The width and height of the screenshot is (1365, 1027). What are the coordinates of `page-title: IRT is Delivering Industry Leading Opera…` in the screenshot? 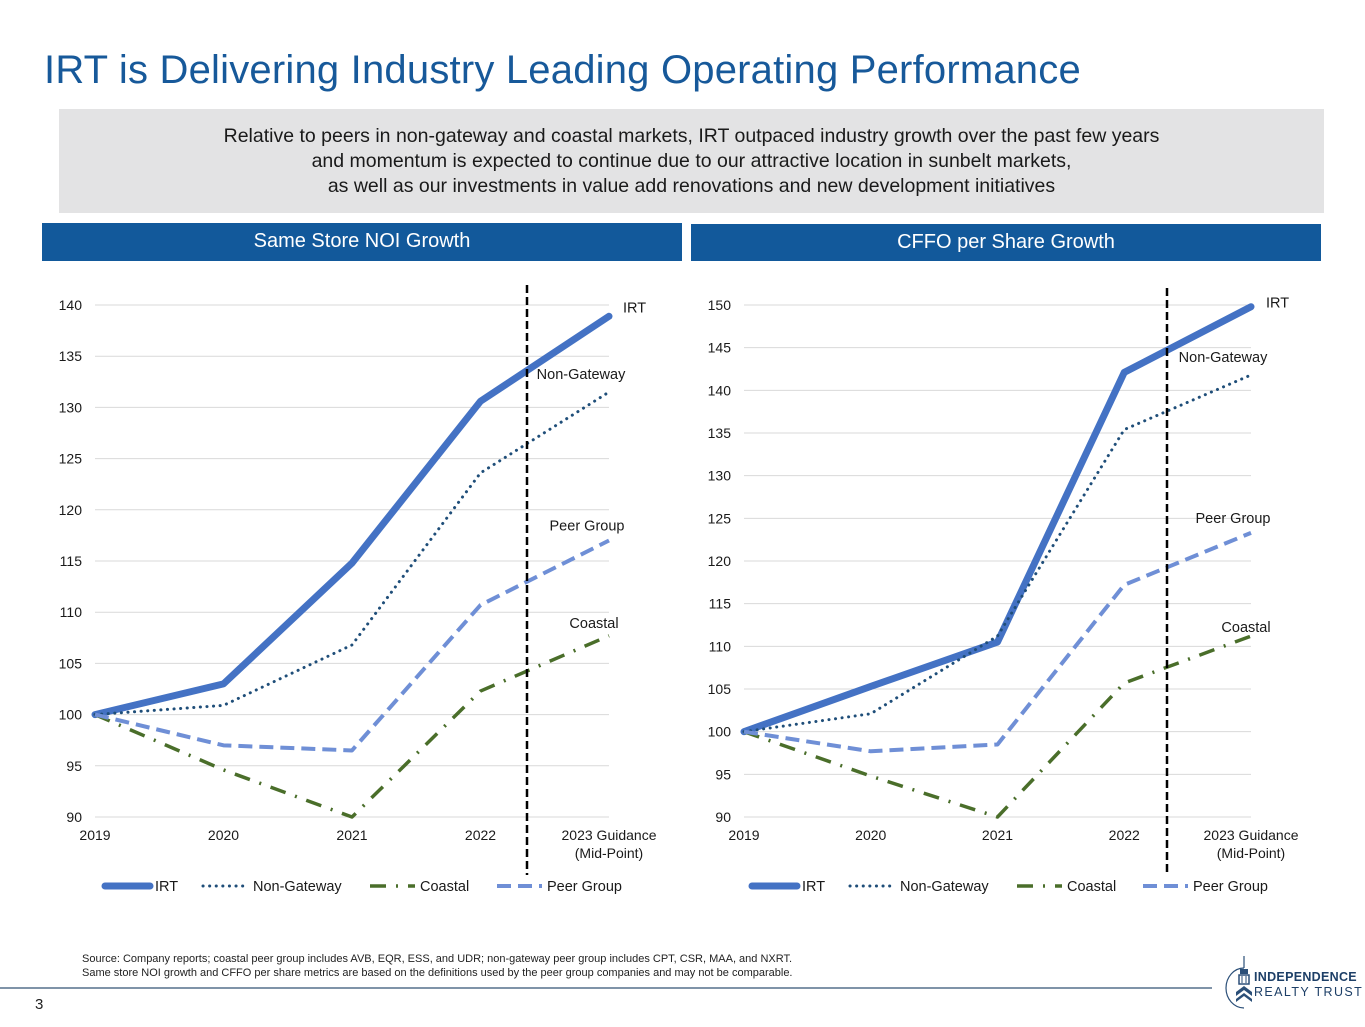 It's located at (562, 70).